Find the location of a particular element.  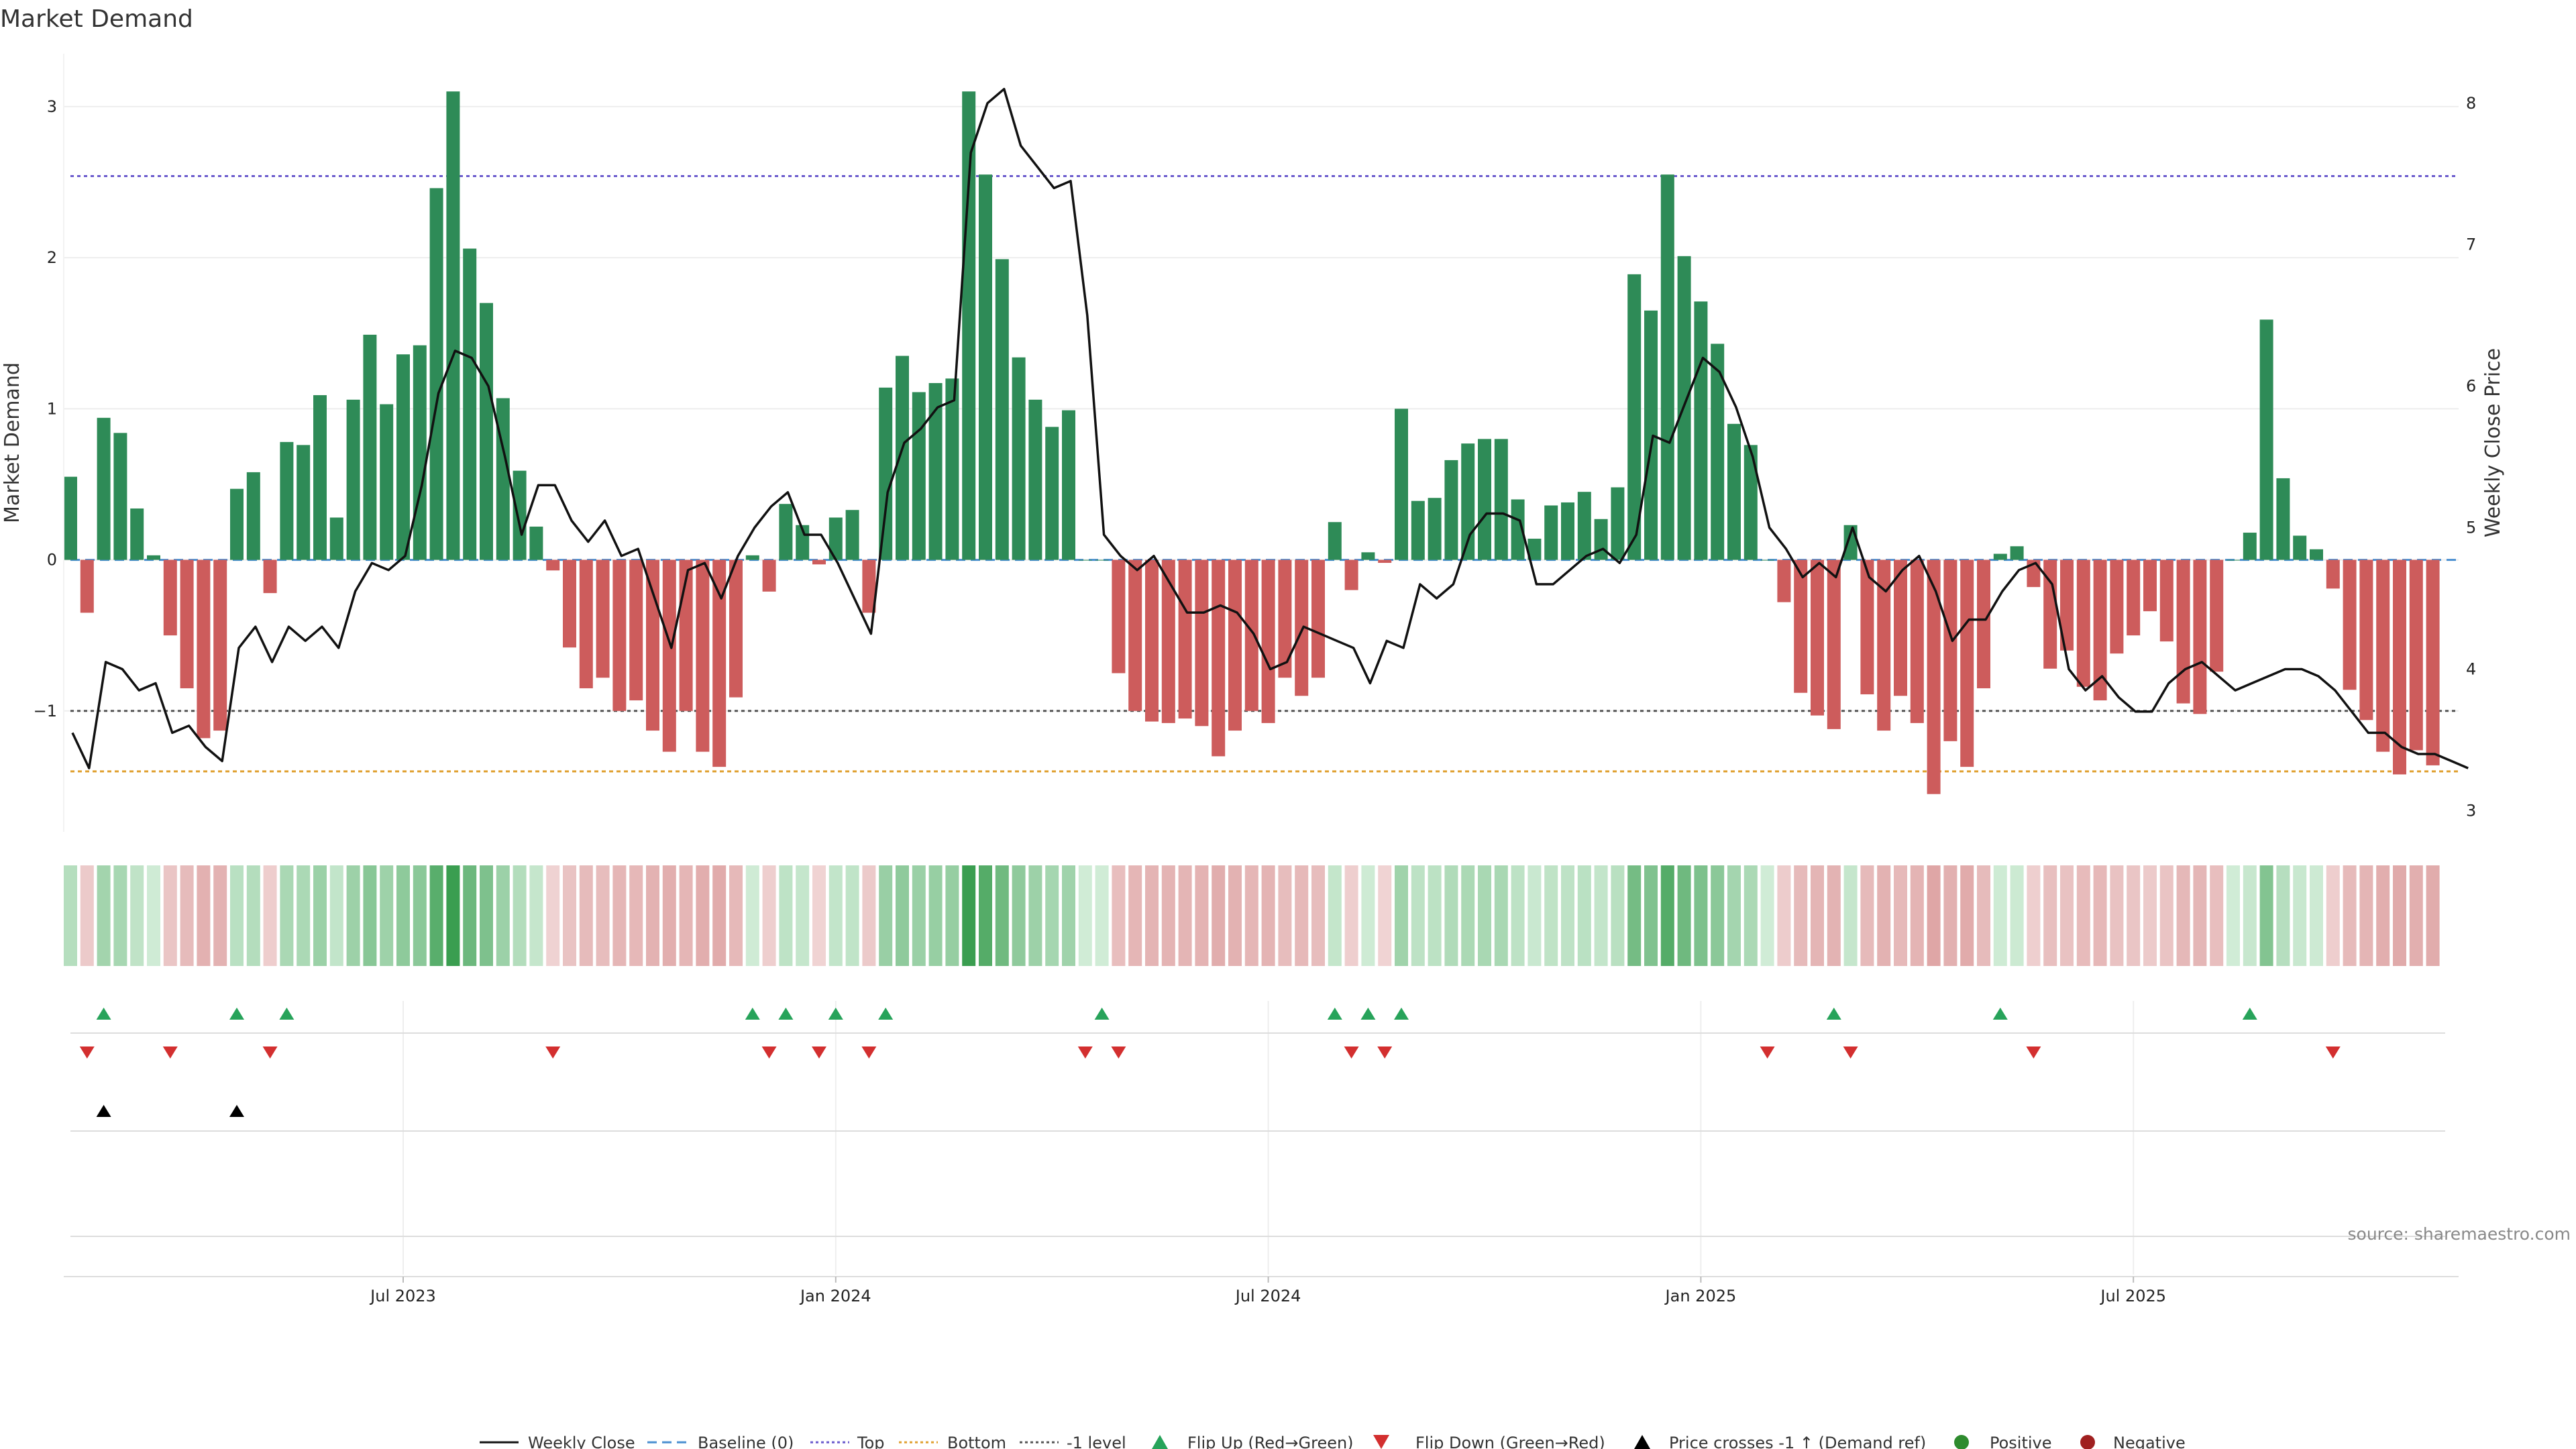

y2-tick-label: 6 is located at coordinates (2471, 386).